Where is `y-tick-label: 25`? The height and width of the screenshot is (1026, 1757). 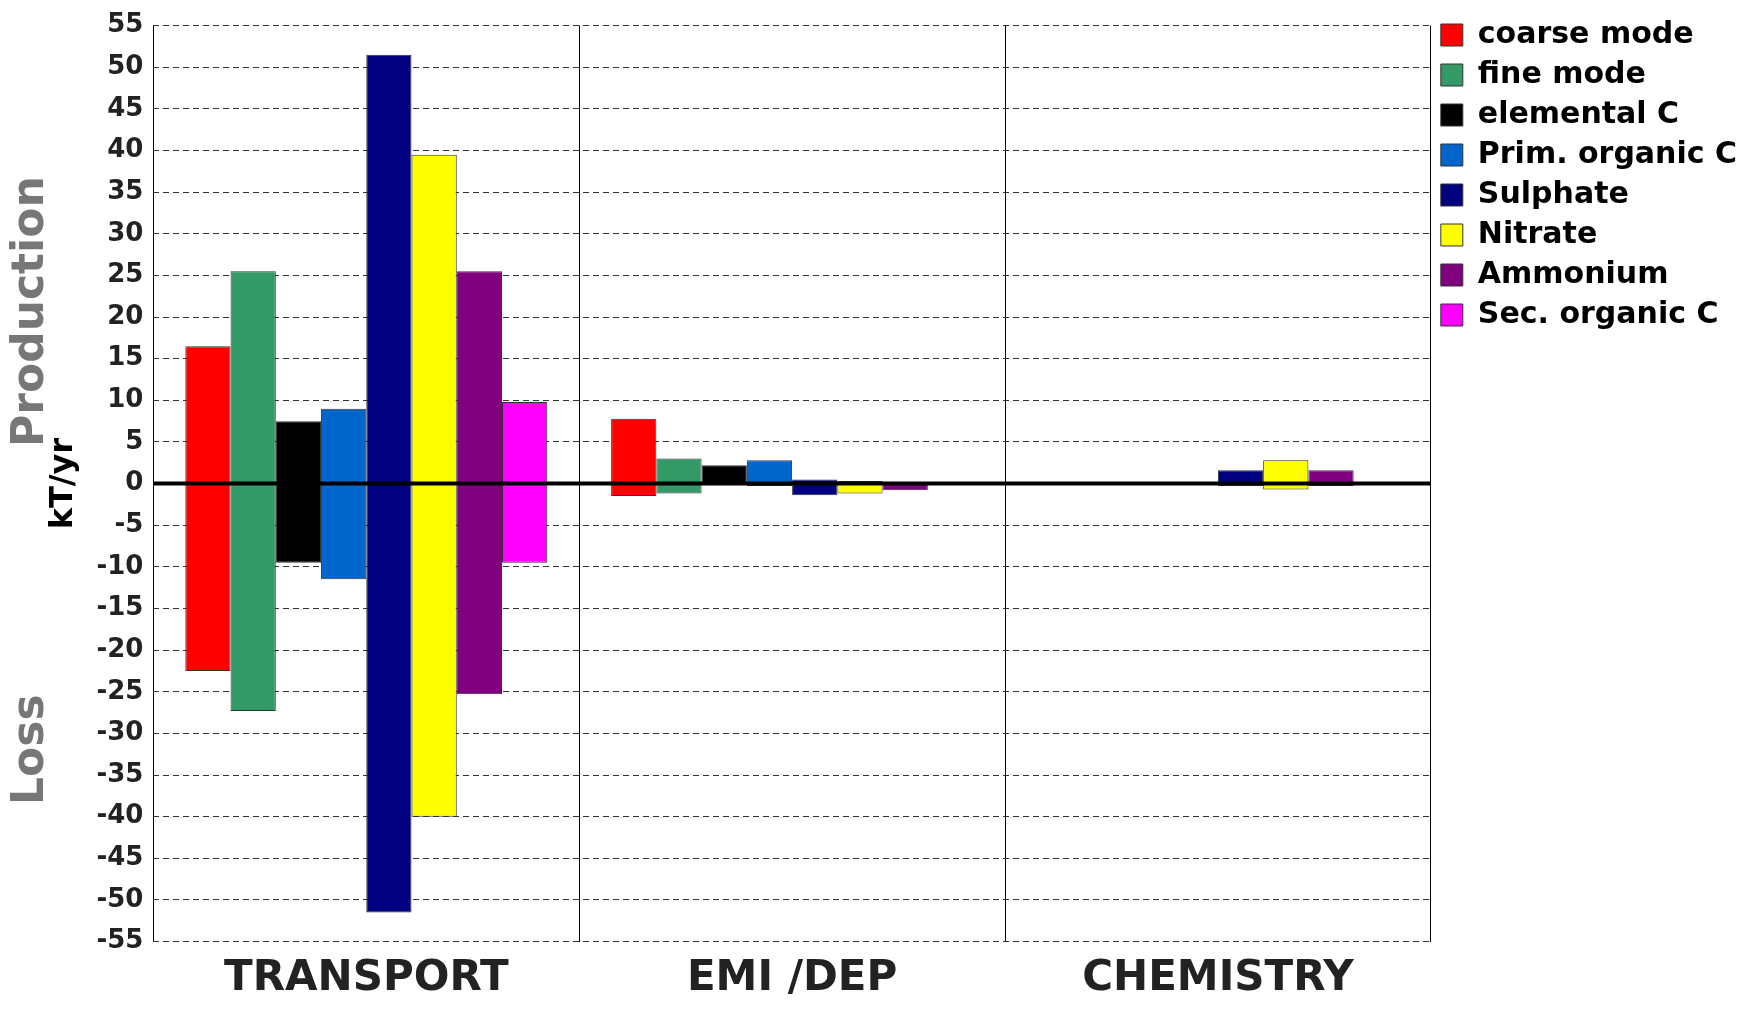
y-tick-label: 25 is located at coordinates (125, 273).